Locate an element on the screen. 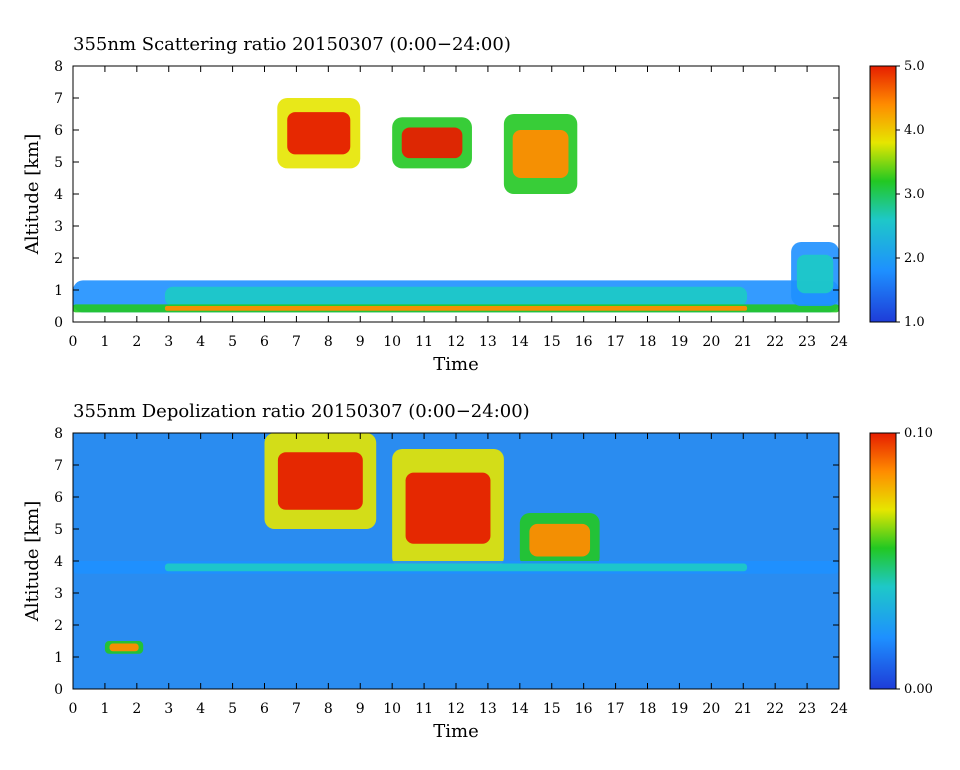 The width and height of the screenshot is (960, 770). colorbar-tick-label: 4.0 is located at coordinates (914, 130).